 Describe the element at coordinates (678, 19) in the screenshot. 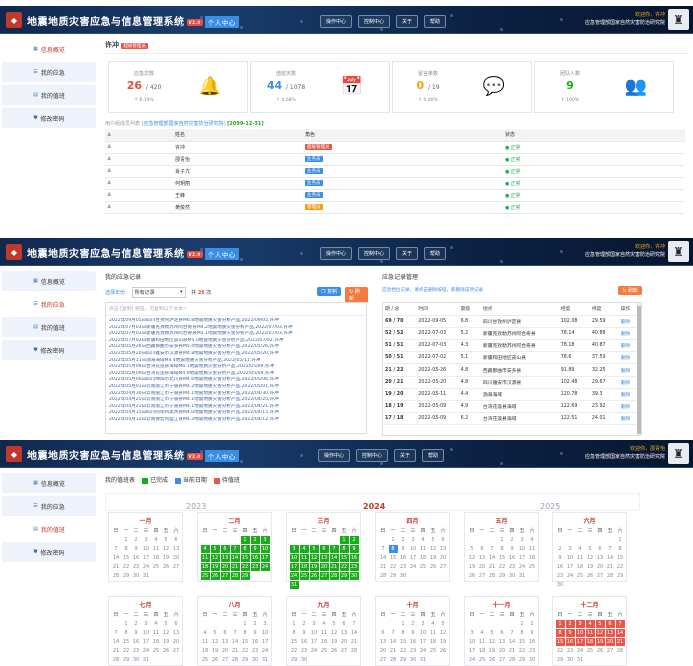

I see `avatar: ♜` at that location.